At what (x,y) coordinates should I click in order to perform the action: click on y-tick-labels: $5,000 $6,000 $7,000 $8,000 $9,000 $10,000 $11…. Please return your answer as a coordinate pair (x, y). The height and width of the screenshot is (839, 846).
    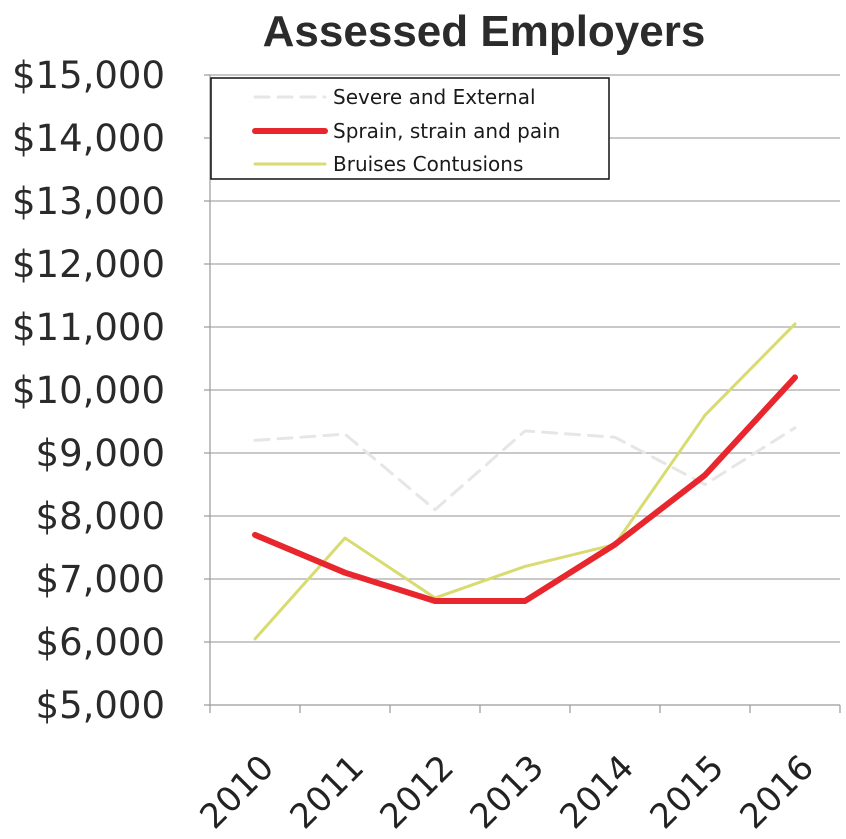
    Looking at the image, I should click on (88, 390).